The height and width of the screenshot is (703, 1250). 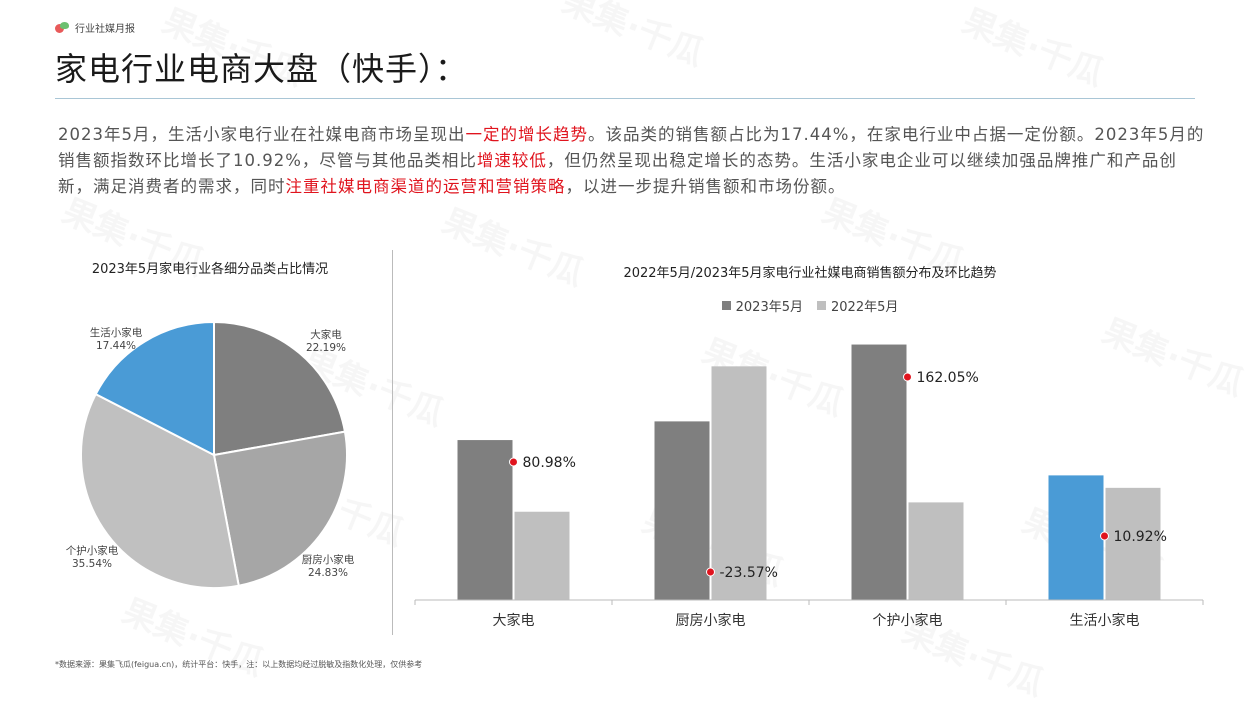 What do you see at coordinates (749, 573) in the screenshot?
I see `growth-label: -23.57%` at bounding box center [749, 573].